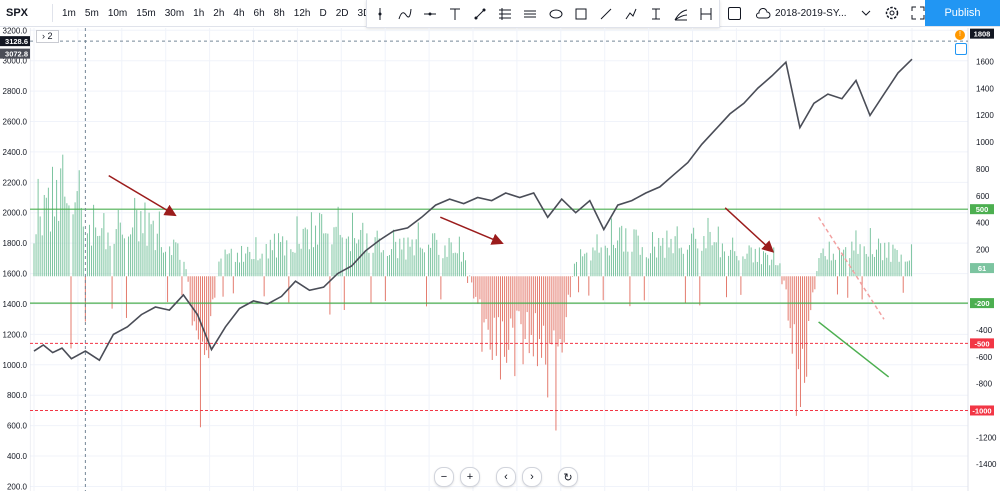 The width and height of the screenshot is (1000, 491). I want to click on right-value-tag: 1808, so click(982, 34).